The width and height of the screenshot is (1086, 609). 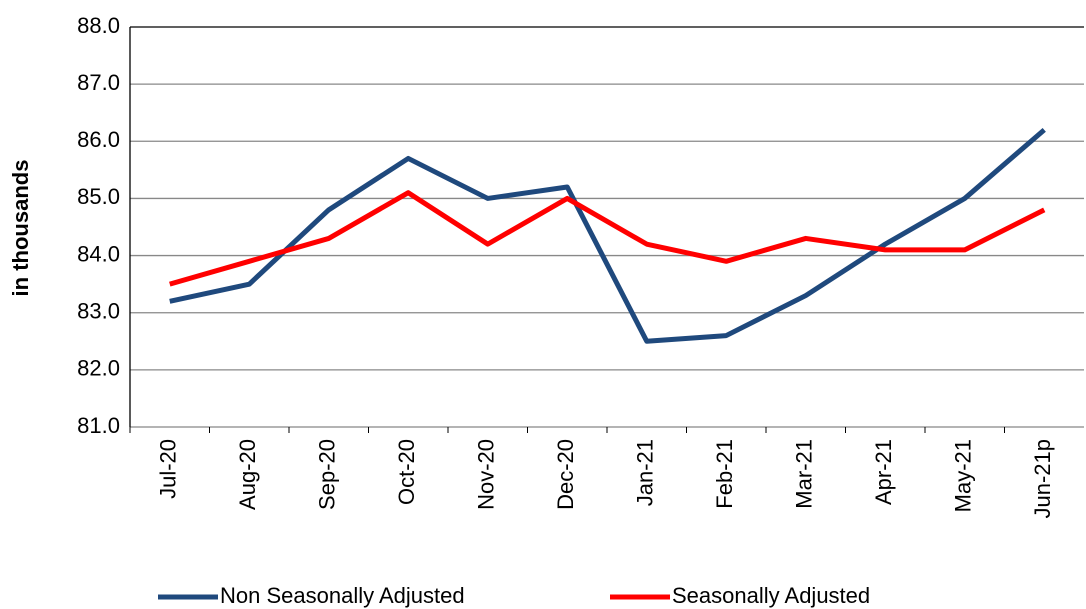 I want to click on x-tick-label: Jun-21p, so click(x=1042, y=479).